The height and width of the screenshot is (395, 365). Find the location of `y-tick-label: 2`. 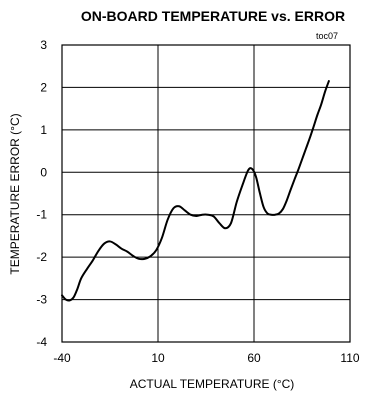

y-tick-label: 2 is located at coordinates (43, 87).